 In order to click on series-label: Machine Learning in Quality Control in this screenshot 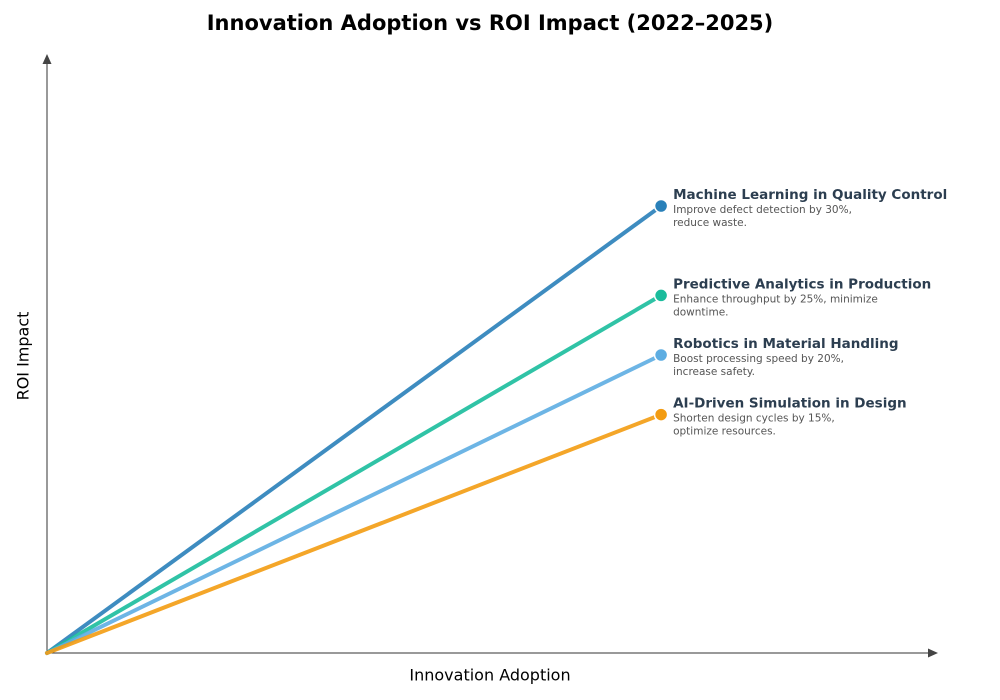, I will do `click(810, 195)`.